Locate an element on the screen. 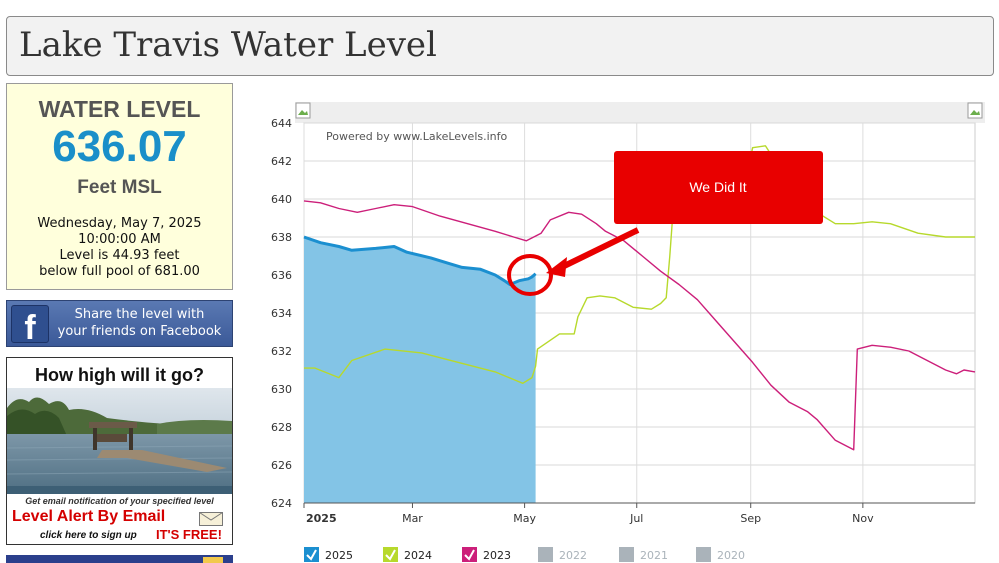 The height and width of the screenshot is (563, 999). y-tick-label: 638 is located at coordinates (281, 237).